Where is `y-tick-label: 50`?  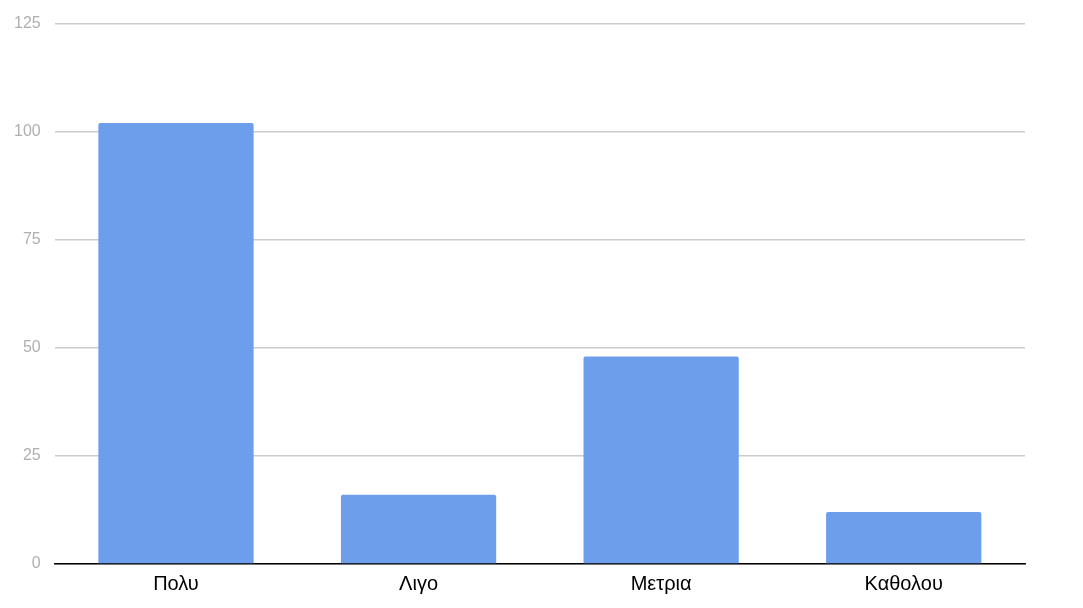 y-tick-label: 50 is located at coordinates (31, 347).